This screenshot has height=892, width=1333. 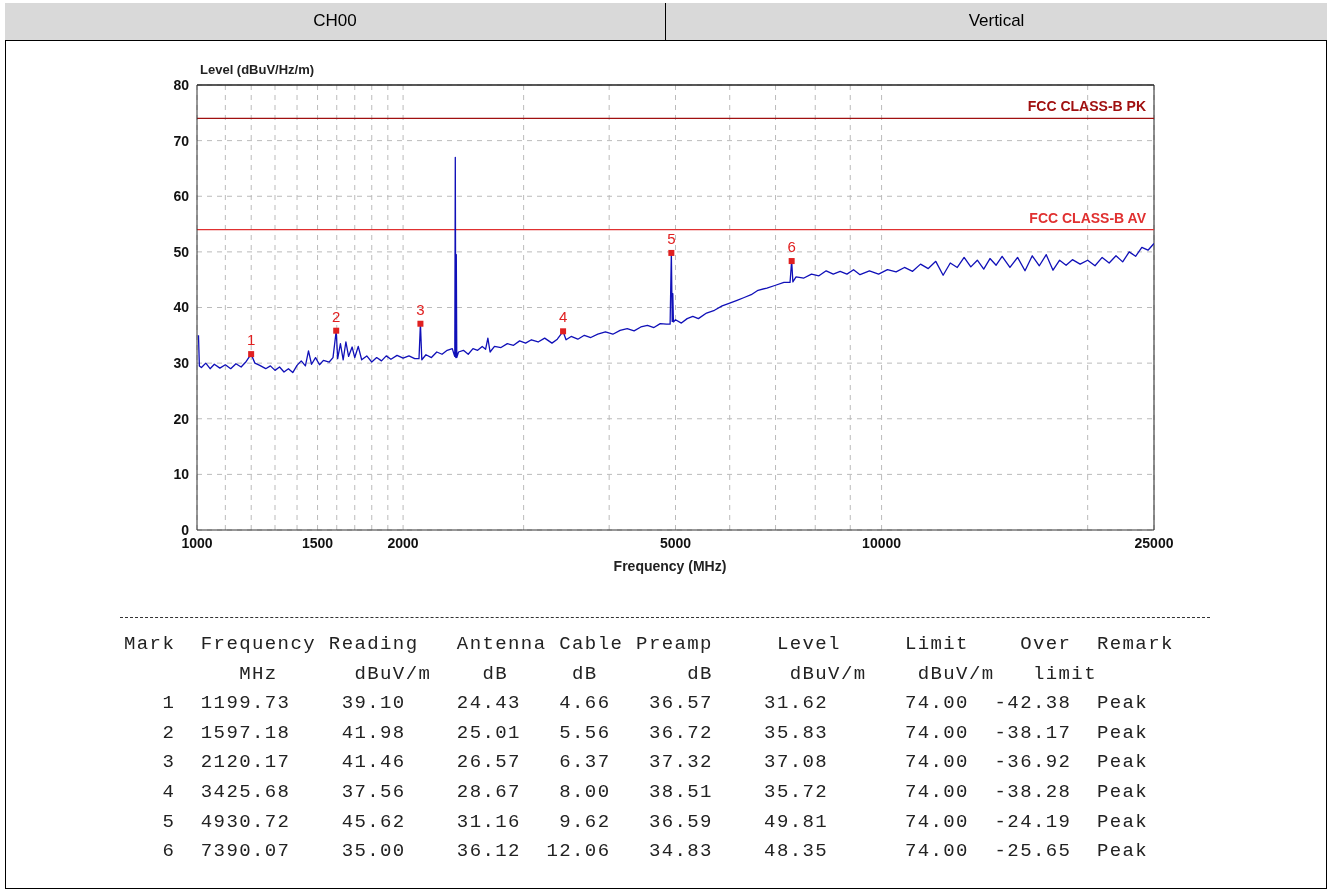 What do you see at coordinates (655, 733) in the screenshot?
I see `text: 2 1597.18 41.98 25.01 5.56 36.72 35.83 74.00 -38.17 Peak` at bounding box center [655, 733].